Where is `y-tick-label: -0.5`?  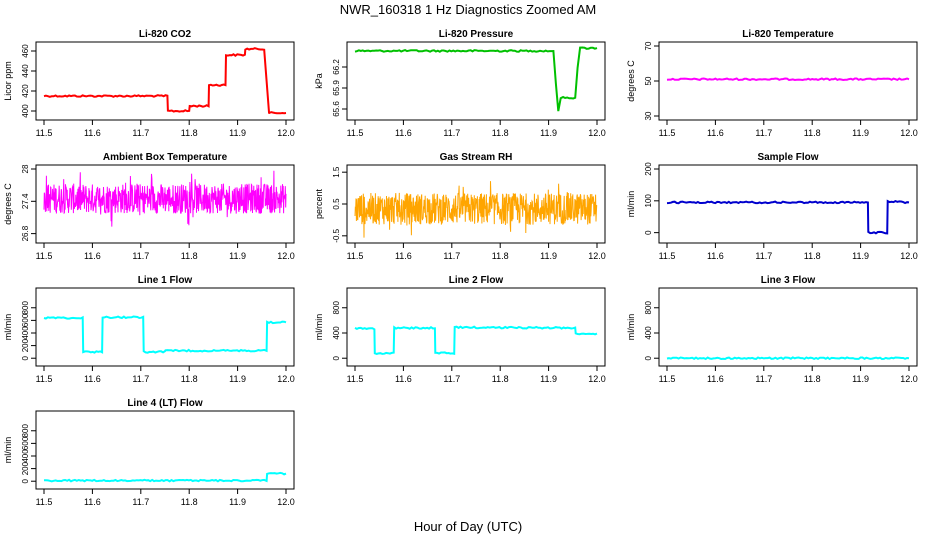
y-tick-label: -0.5 is located at coordinates (336, 235).